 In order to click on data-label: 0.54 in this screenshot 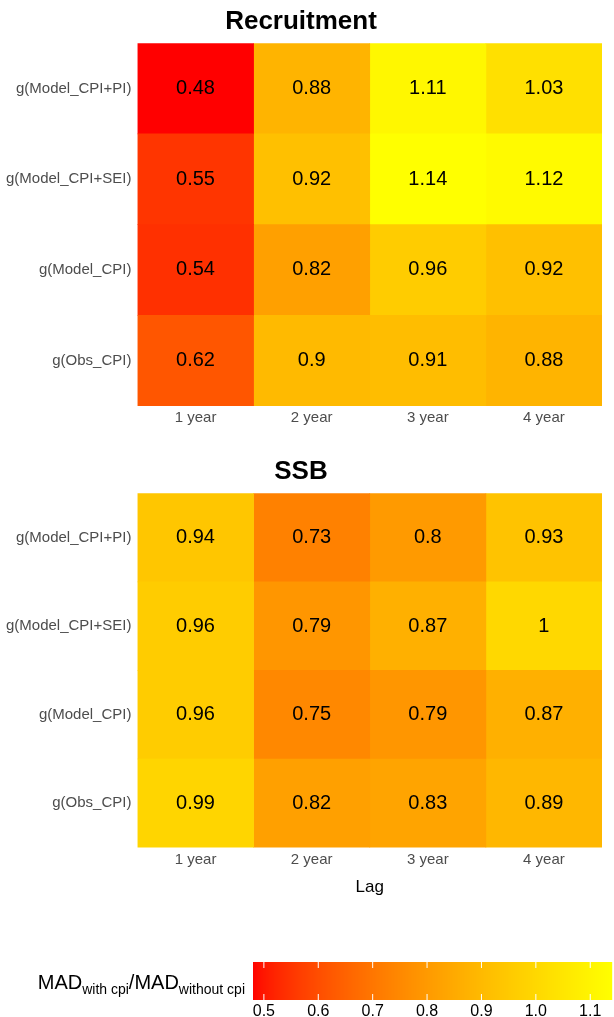, I will do `click(196, 268)`.